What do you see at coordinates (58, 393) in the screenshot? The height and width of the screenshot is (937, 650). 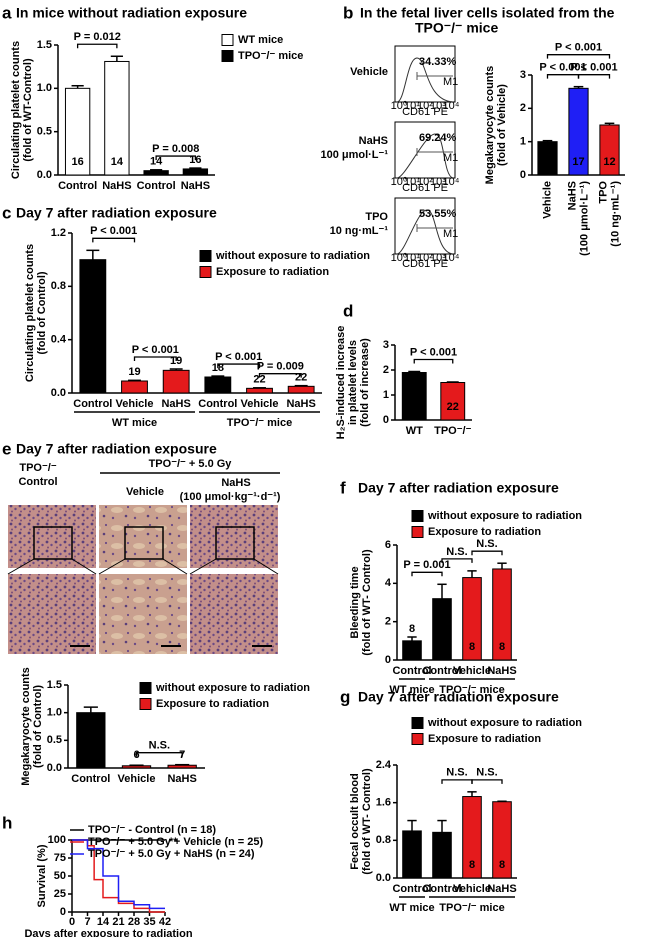 I see `y-tick-label: 0.0` at bounding box center [58, 393].